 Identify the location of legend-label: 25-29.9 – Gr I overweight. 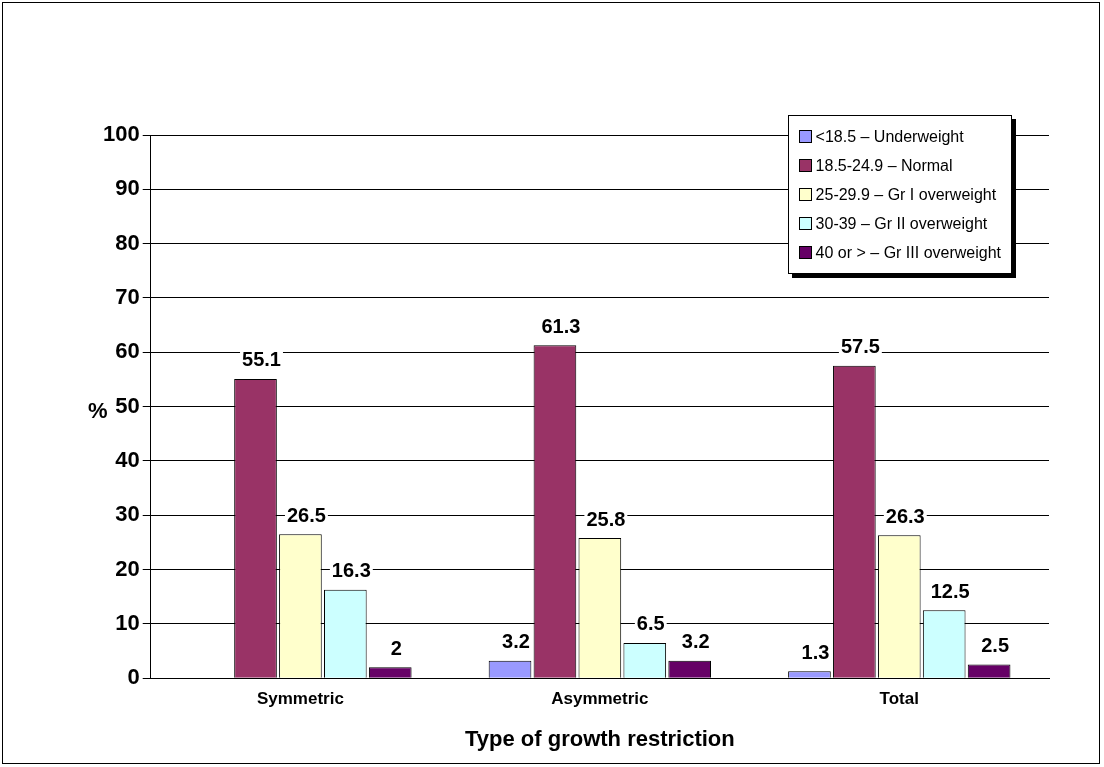
(906, 194).